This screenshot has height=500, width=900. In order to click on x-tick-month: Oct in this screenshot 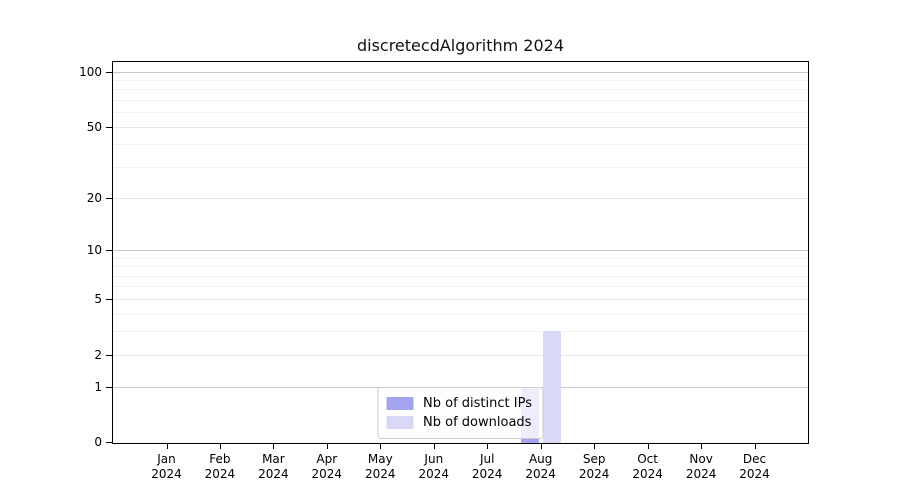, I will do `click(647, 459)`.